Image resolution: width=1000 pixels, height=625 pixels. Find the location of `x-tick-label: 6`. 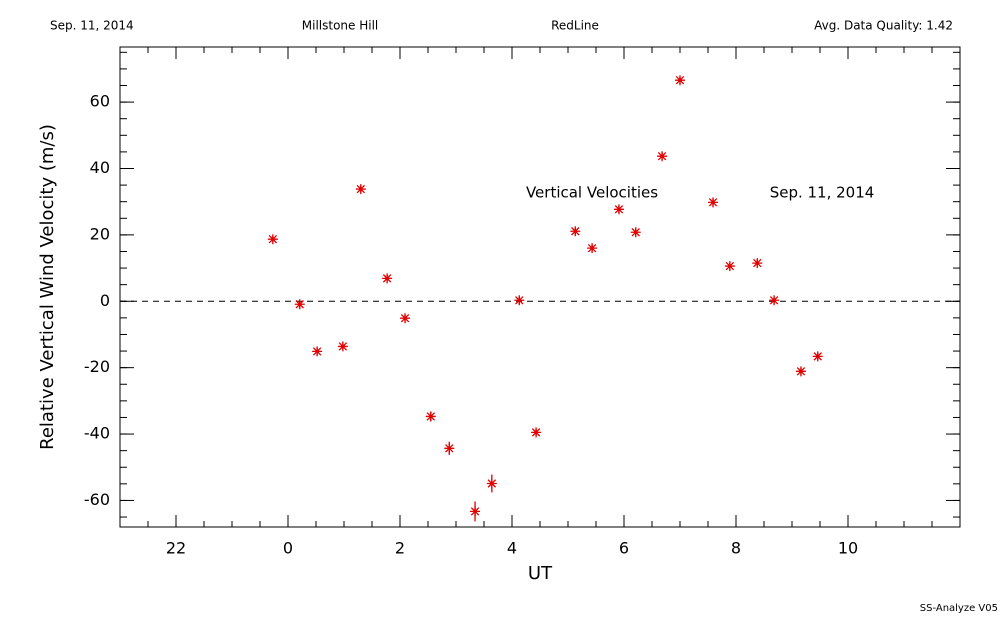

x-tick-label: 6 is located at coordinates (624, 548).